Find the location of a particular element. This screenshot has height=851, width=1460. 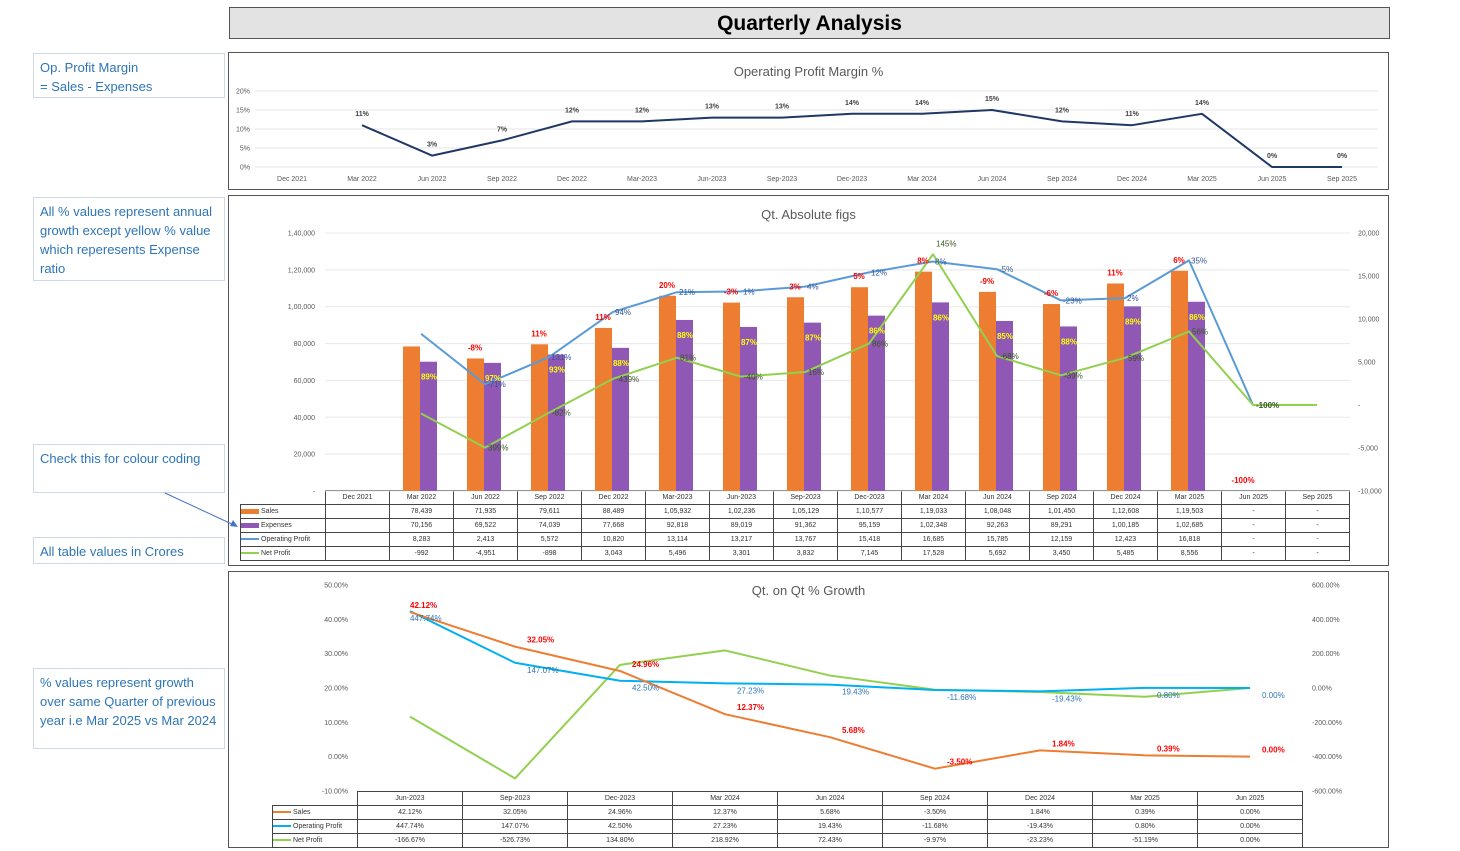

table-header-cell: Sep 2024 is located at coordinates (935, 798).